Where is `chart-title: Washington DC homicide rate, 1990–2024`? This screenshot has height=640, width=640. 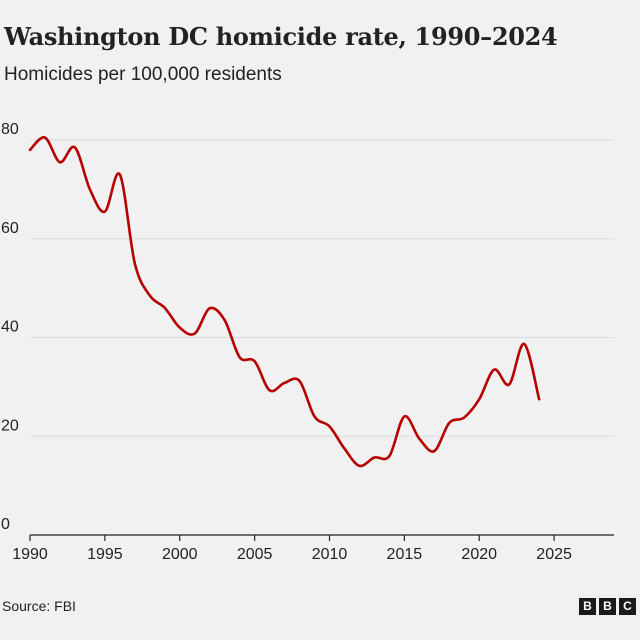 chart-title: Washington DC homicide rate, 1990–2024 is located at coordinates (281, 36).